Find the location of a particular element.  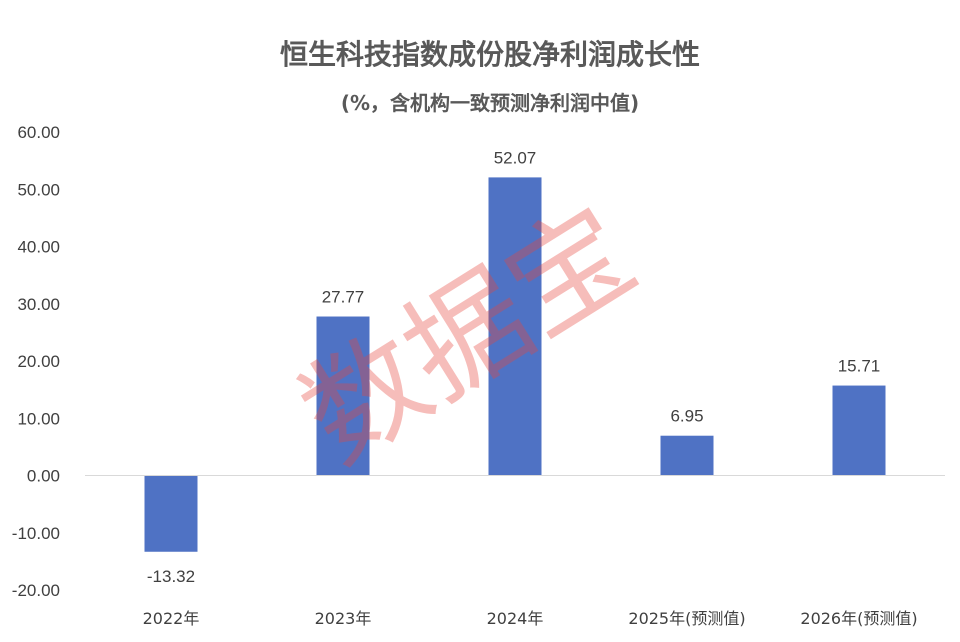

y-tick-label: 10.00 is located at coordinates (38, 418).